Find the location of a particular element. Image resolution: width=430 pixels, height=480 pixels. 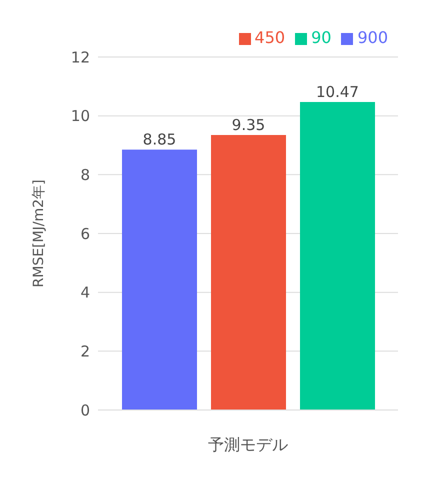

legend-label: 450 is located at coordinates (270, 37).